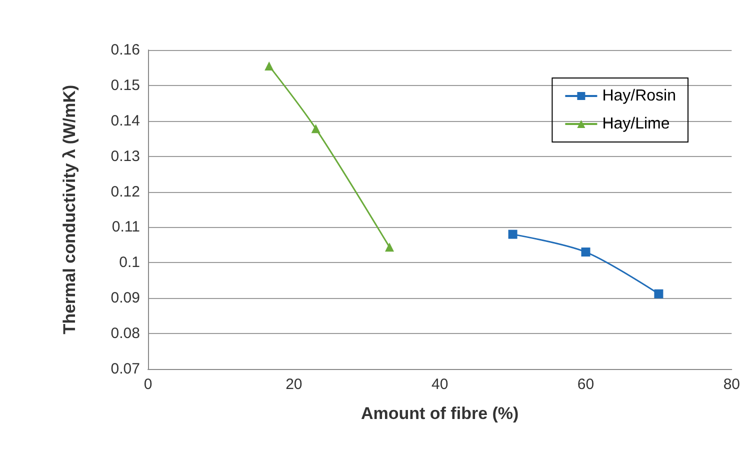 Image resolution: width=751 pixels, height=457 pixels. I want to click on y-axis-title: Thermal conductivity λ (W/mK), so click(69, 209).